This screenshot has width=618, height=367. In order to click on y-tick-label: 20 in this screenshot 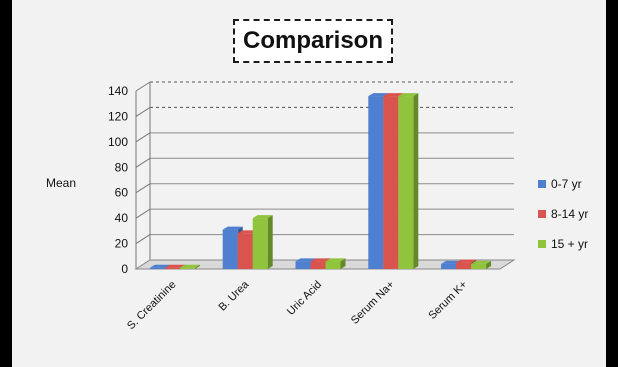, I will do `click(122, 244)`.